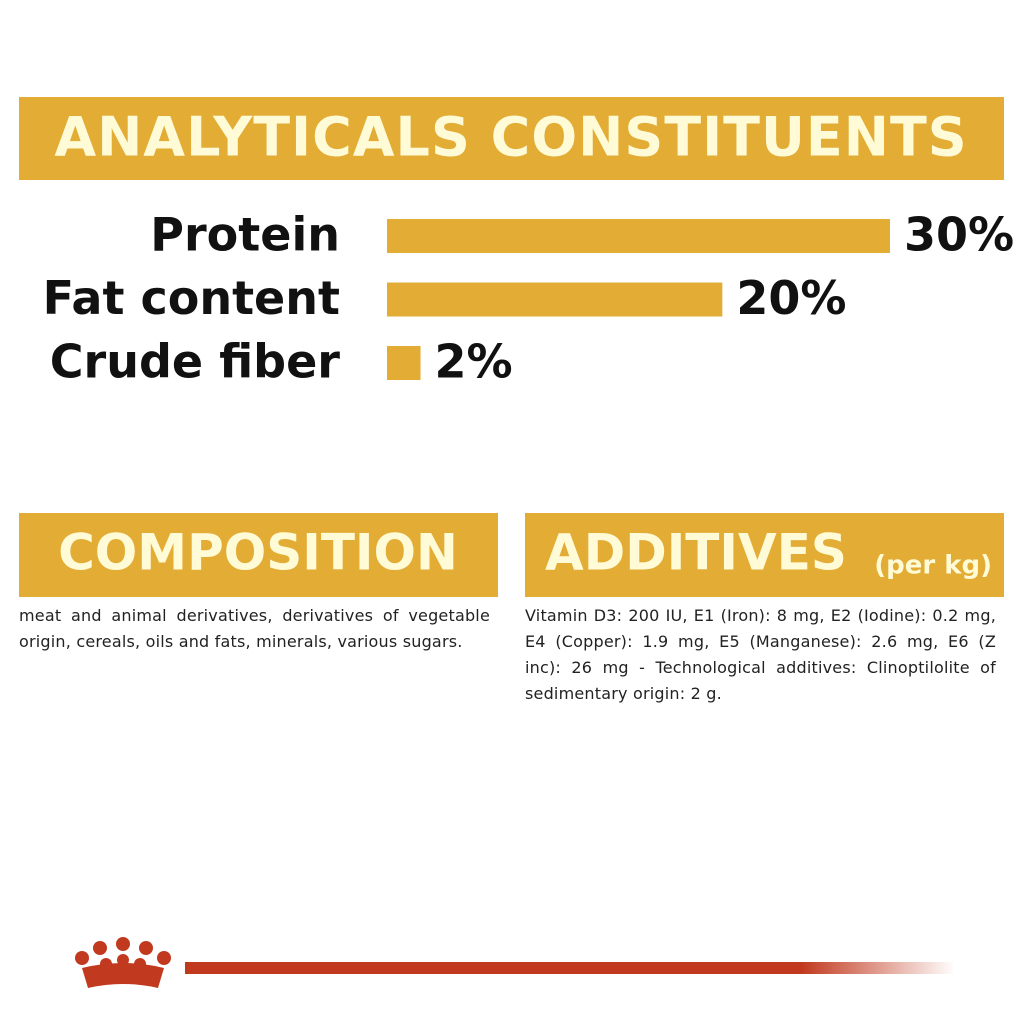  I want to click on additives-subtitle: (per kg), so click(933, 566).